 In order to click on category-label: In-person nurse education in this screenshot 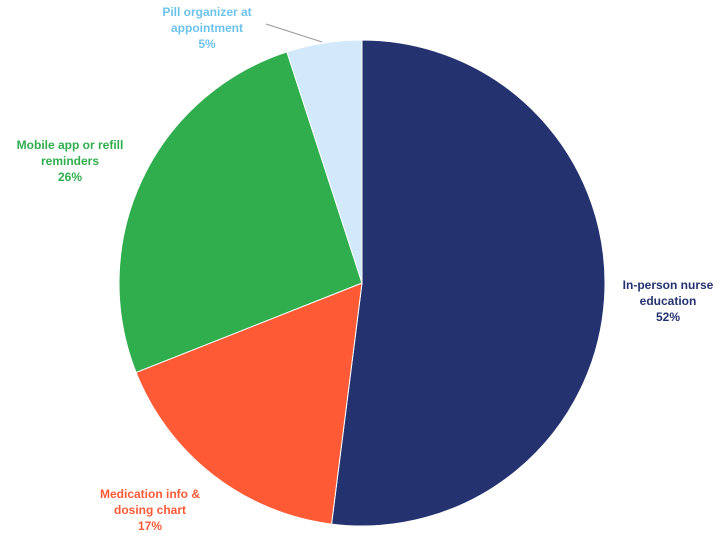, I will do `click(668, 293)`.